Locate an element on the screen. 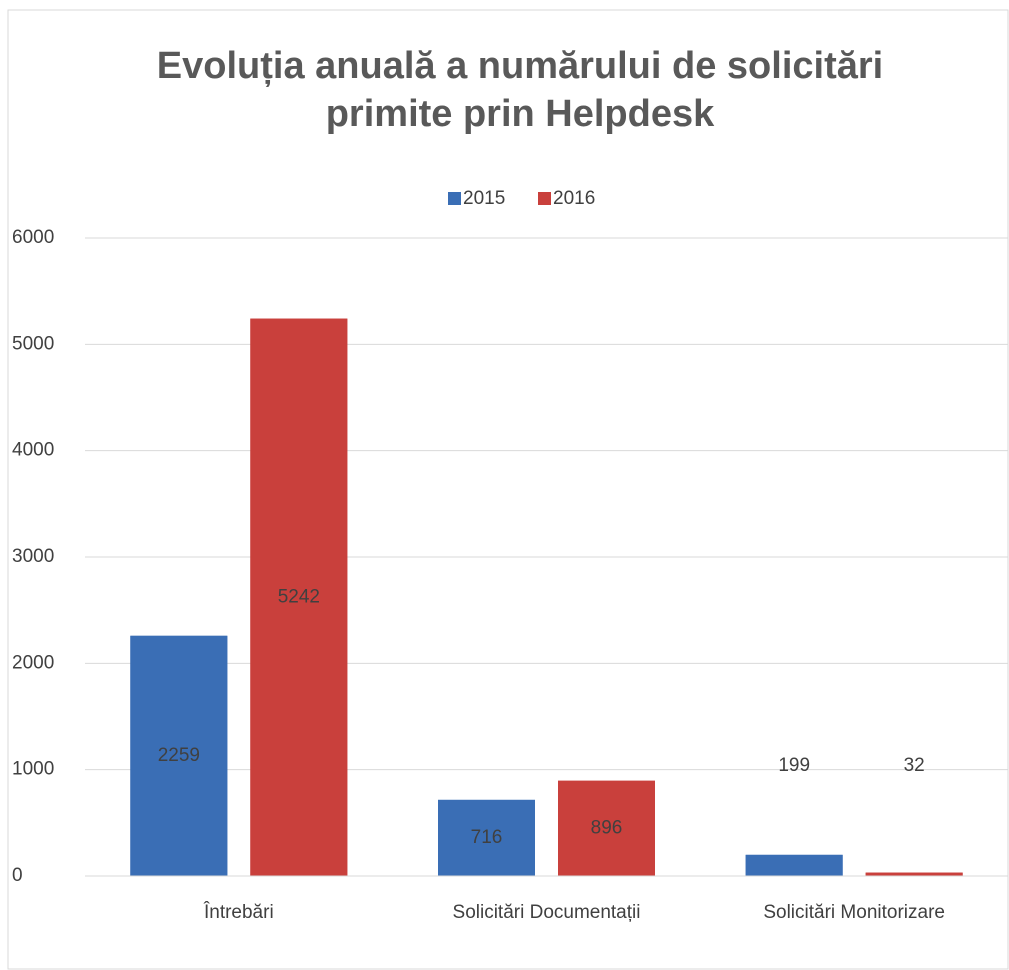 Image resolution: width=1009 pixels, height=970 pixels. y-tick-label: 2000 is located at coordinates (33, 662).